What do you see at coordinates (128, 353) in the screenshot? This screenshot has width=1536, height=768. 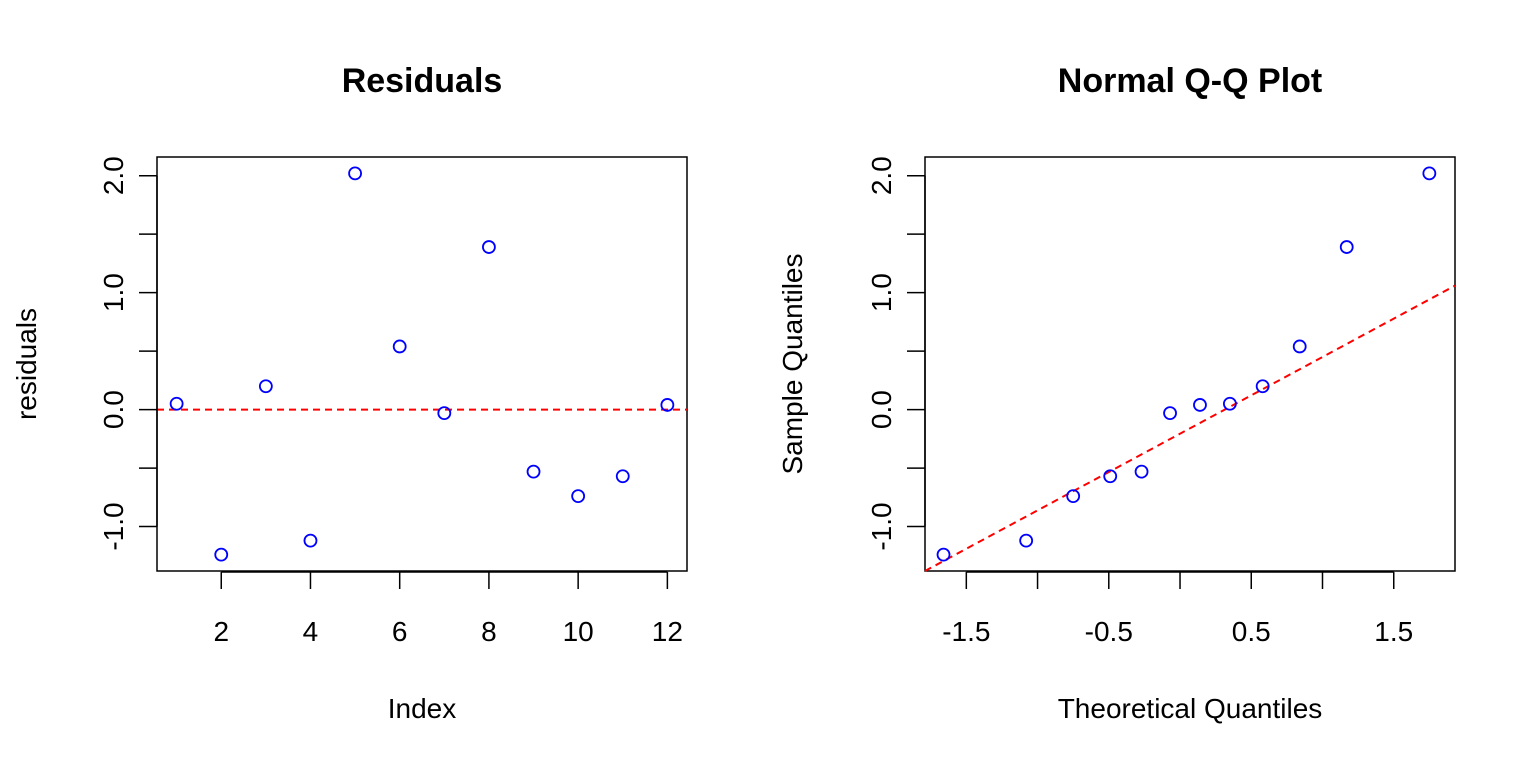 I see `residuals-y-axis: -1.0 0.0 1.0 2.0` at bounding box center [128, 353].